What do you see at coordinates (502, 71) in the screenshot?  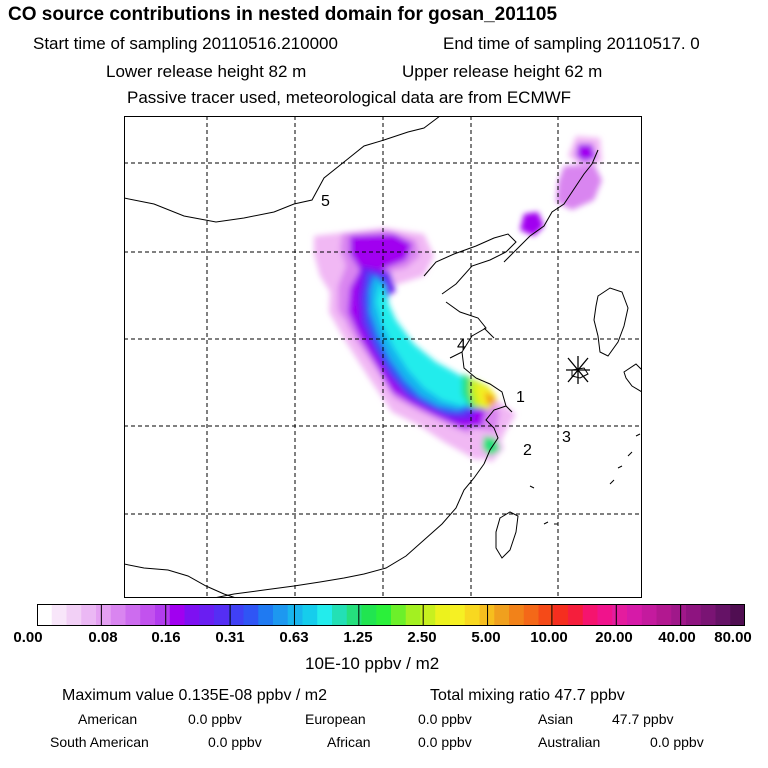 I see `upper-release-height-label: Upper release height 62 m` at bounding box center [502, 71].